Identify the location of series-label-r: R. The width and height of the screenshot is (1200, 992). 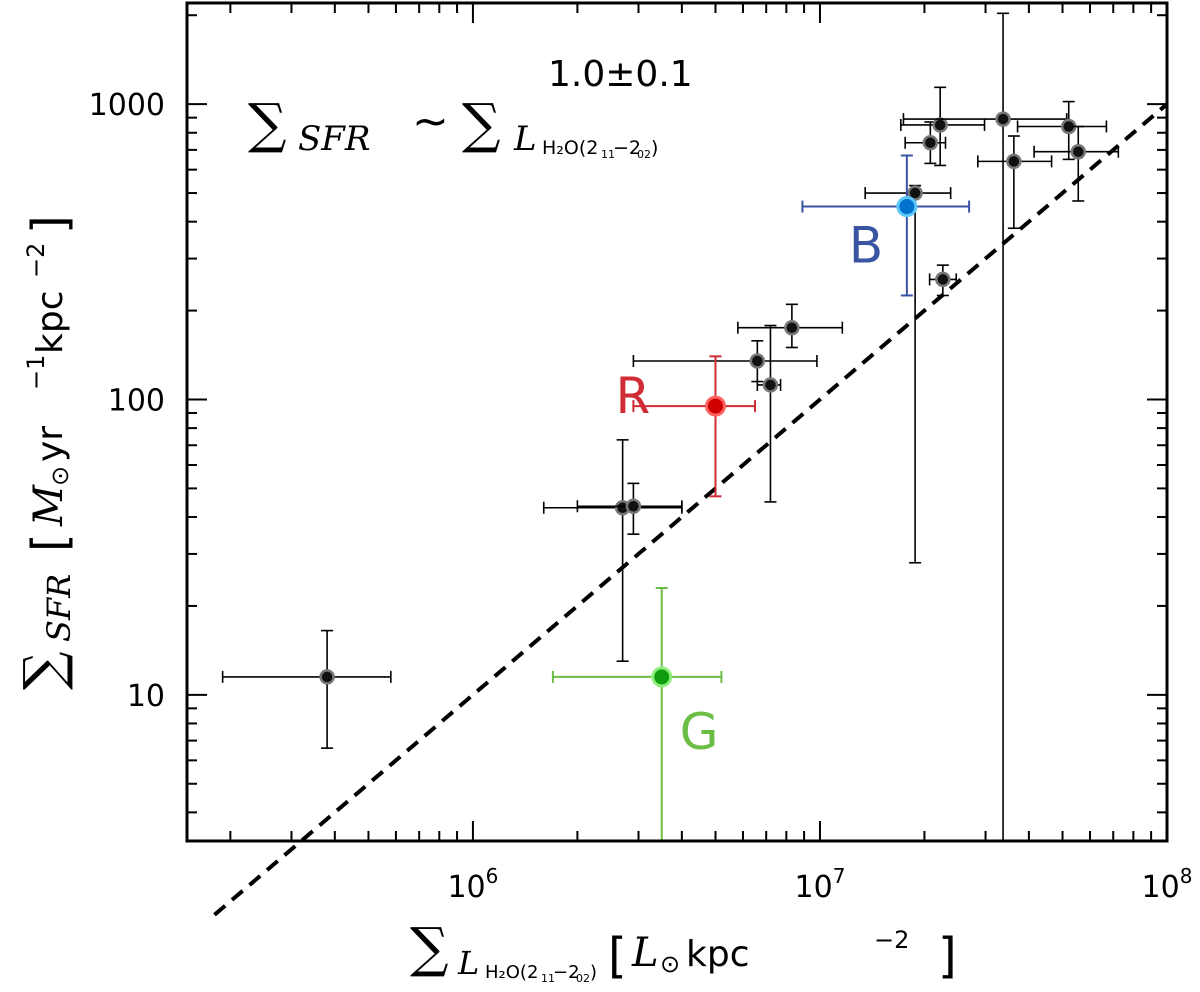
(632, 396).